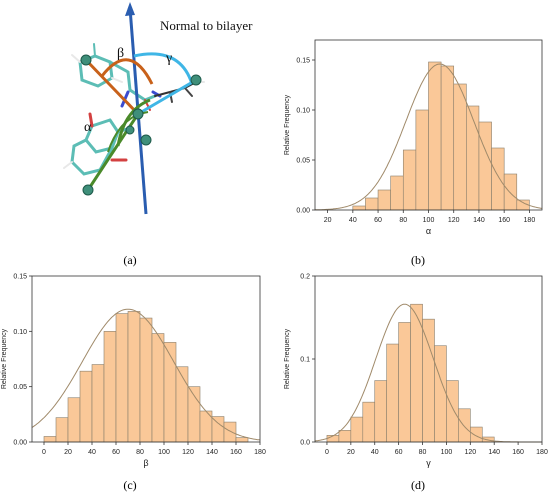 The width and height of the screenshot is (550, 493). Describe the element at coordinates (303, 61) in the screenshot. I see `hist-b-ytick-label-3: 0.15` at that location.